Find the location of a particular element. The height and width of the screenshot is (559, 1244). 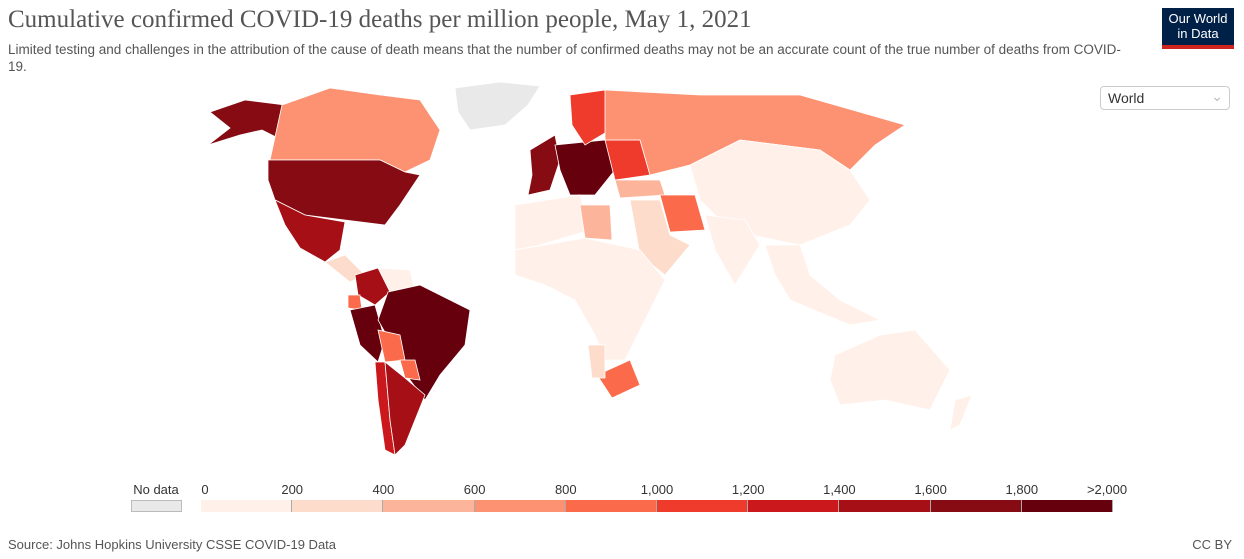

region-libya is located at coordinates (596, 222).